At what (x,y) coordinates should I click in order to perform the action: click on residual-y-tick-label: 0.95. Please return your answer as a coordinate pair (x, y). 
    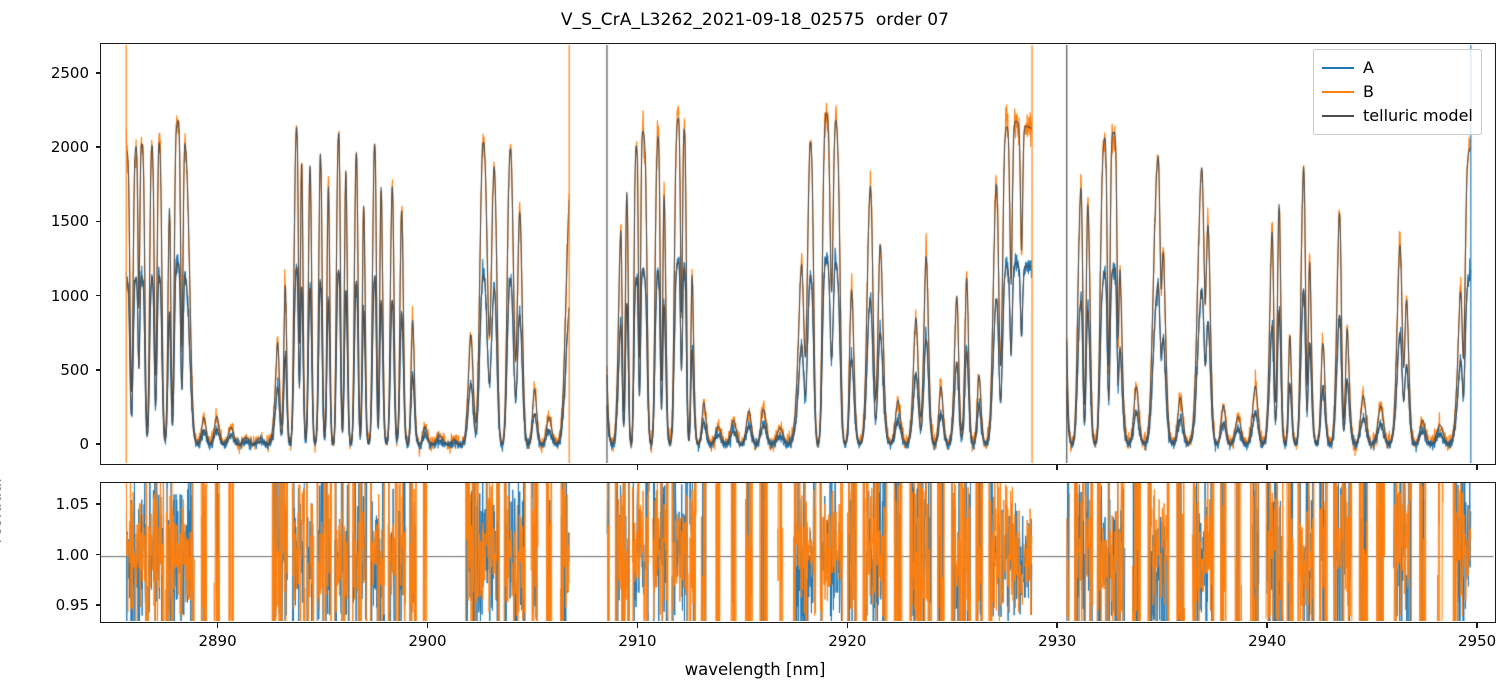
    Looking at the image, I should click on (72, 604).